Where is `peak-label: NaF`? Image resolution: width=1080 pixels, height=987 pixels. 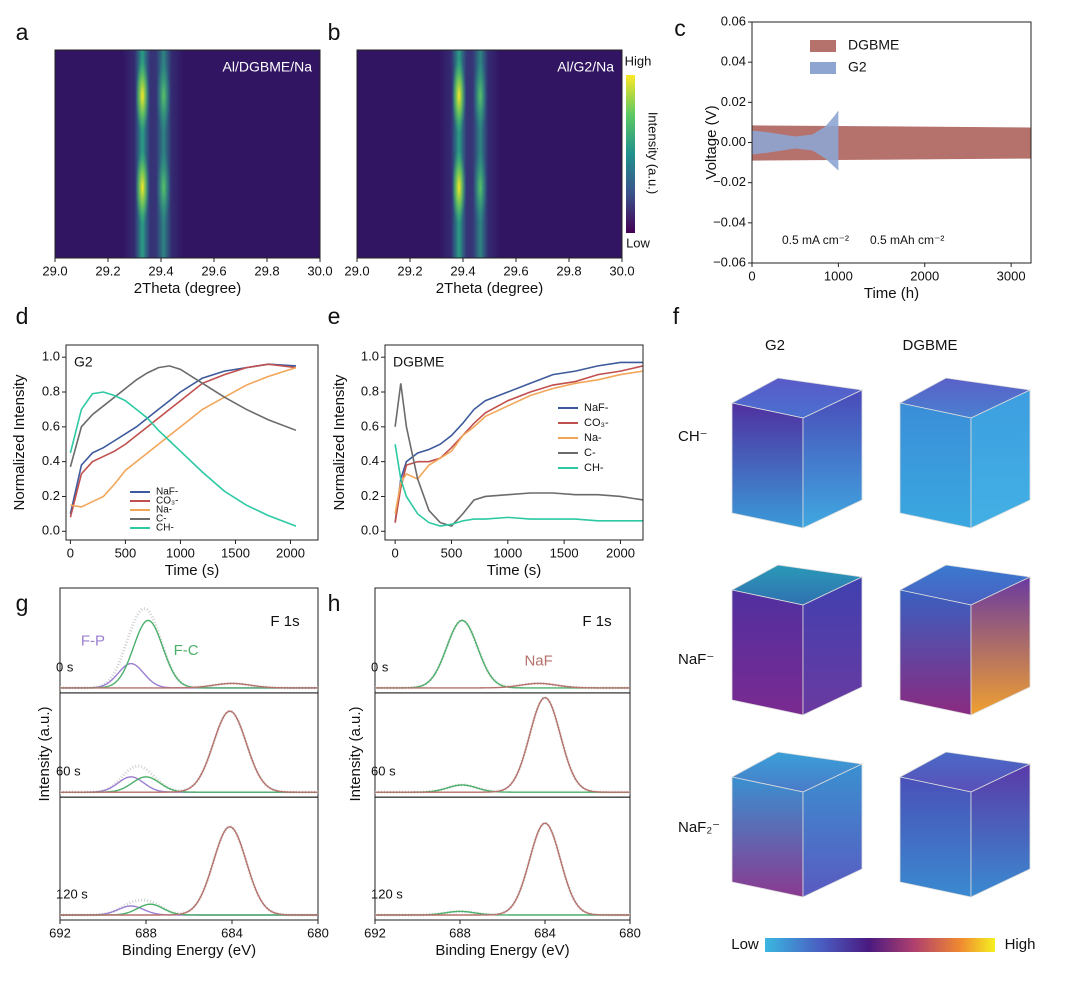 peak-label: NaF is located at coordinates (538, 660).